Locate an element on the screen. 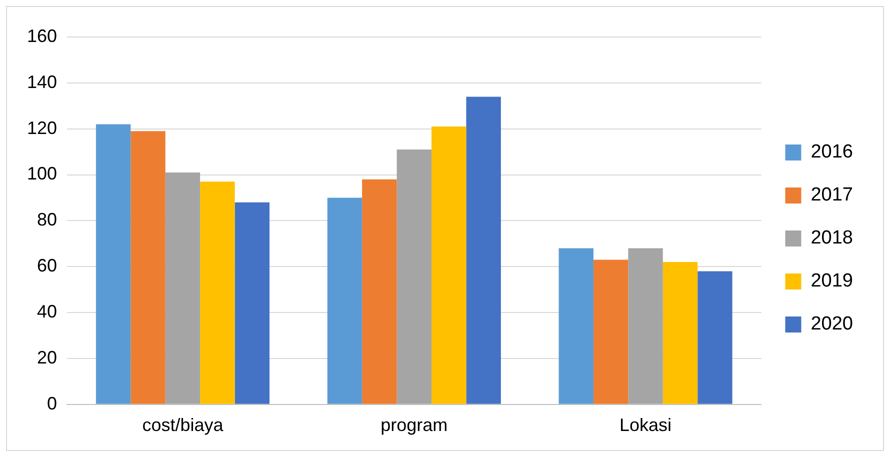  x-tick-label: program is located at coordinates (414, 425).